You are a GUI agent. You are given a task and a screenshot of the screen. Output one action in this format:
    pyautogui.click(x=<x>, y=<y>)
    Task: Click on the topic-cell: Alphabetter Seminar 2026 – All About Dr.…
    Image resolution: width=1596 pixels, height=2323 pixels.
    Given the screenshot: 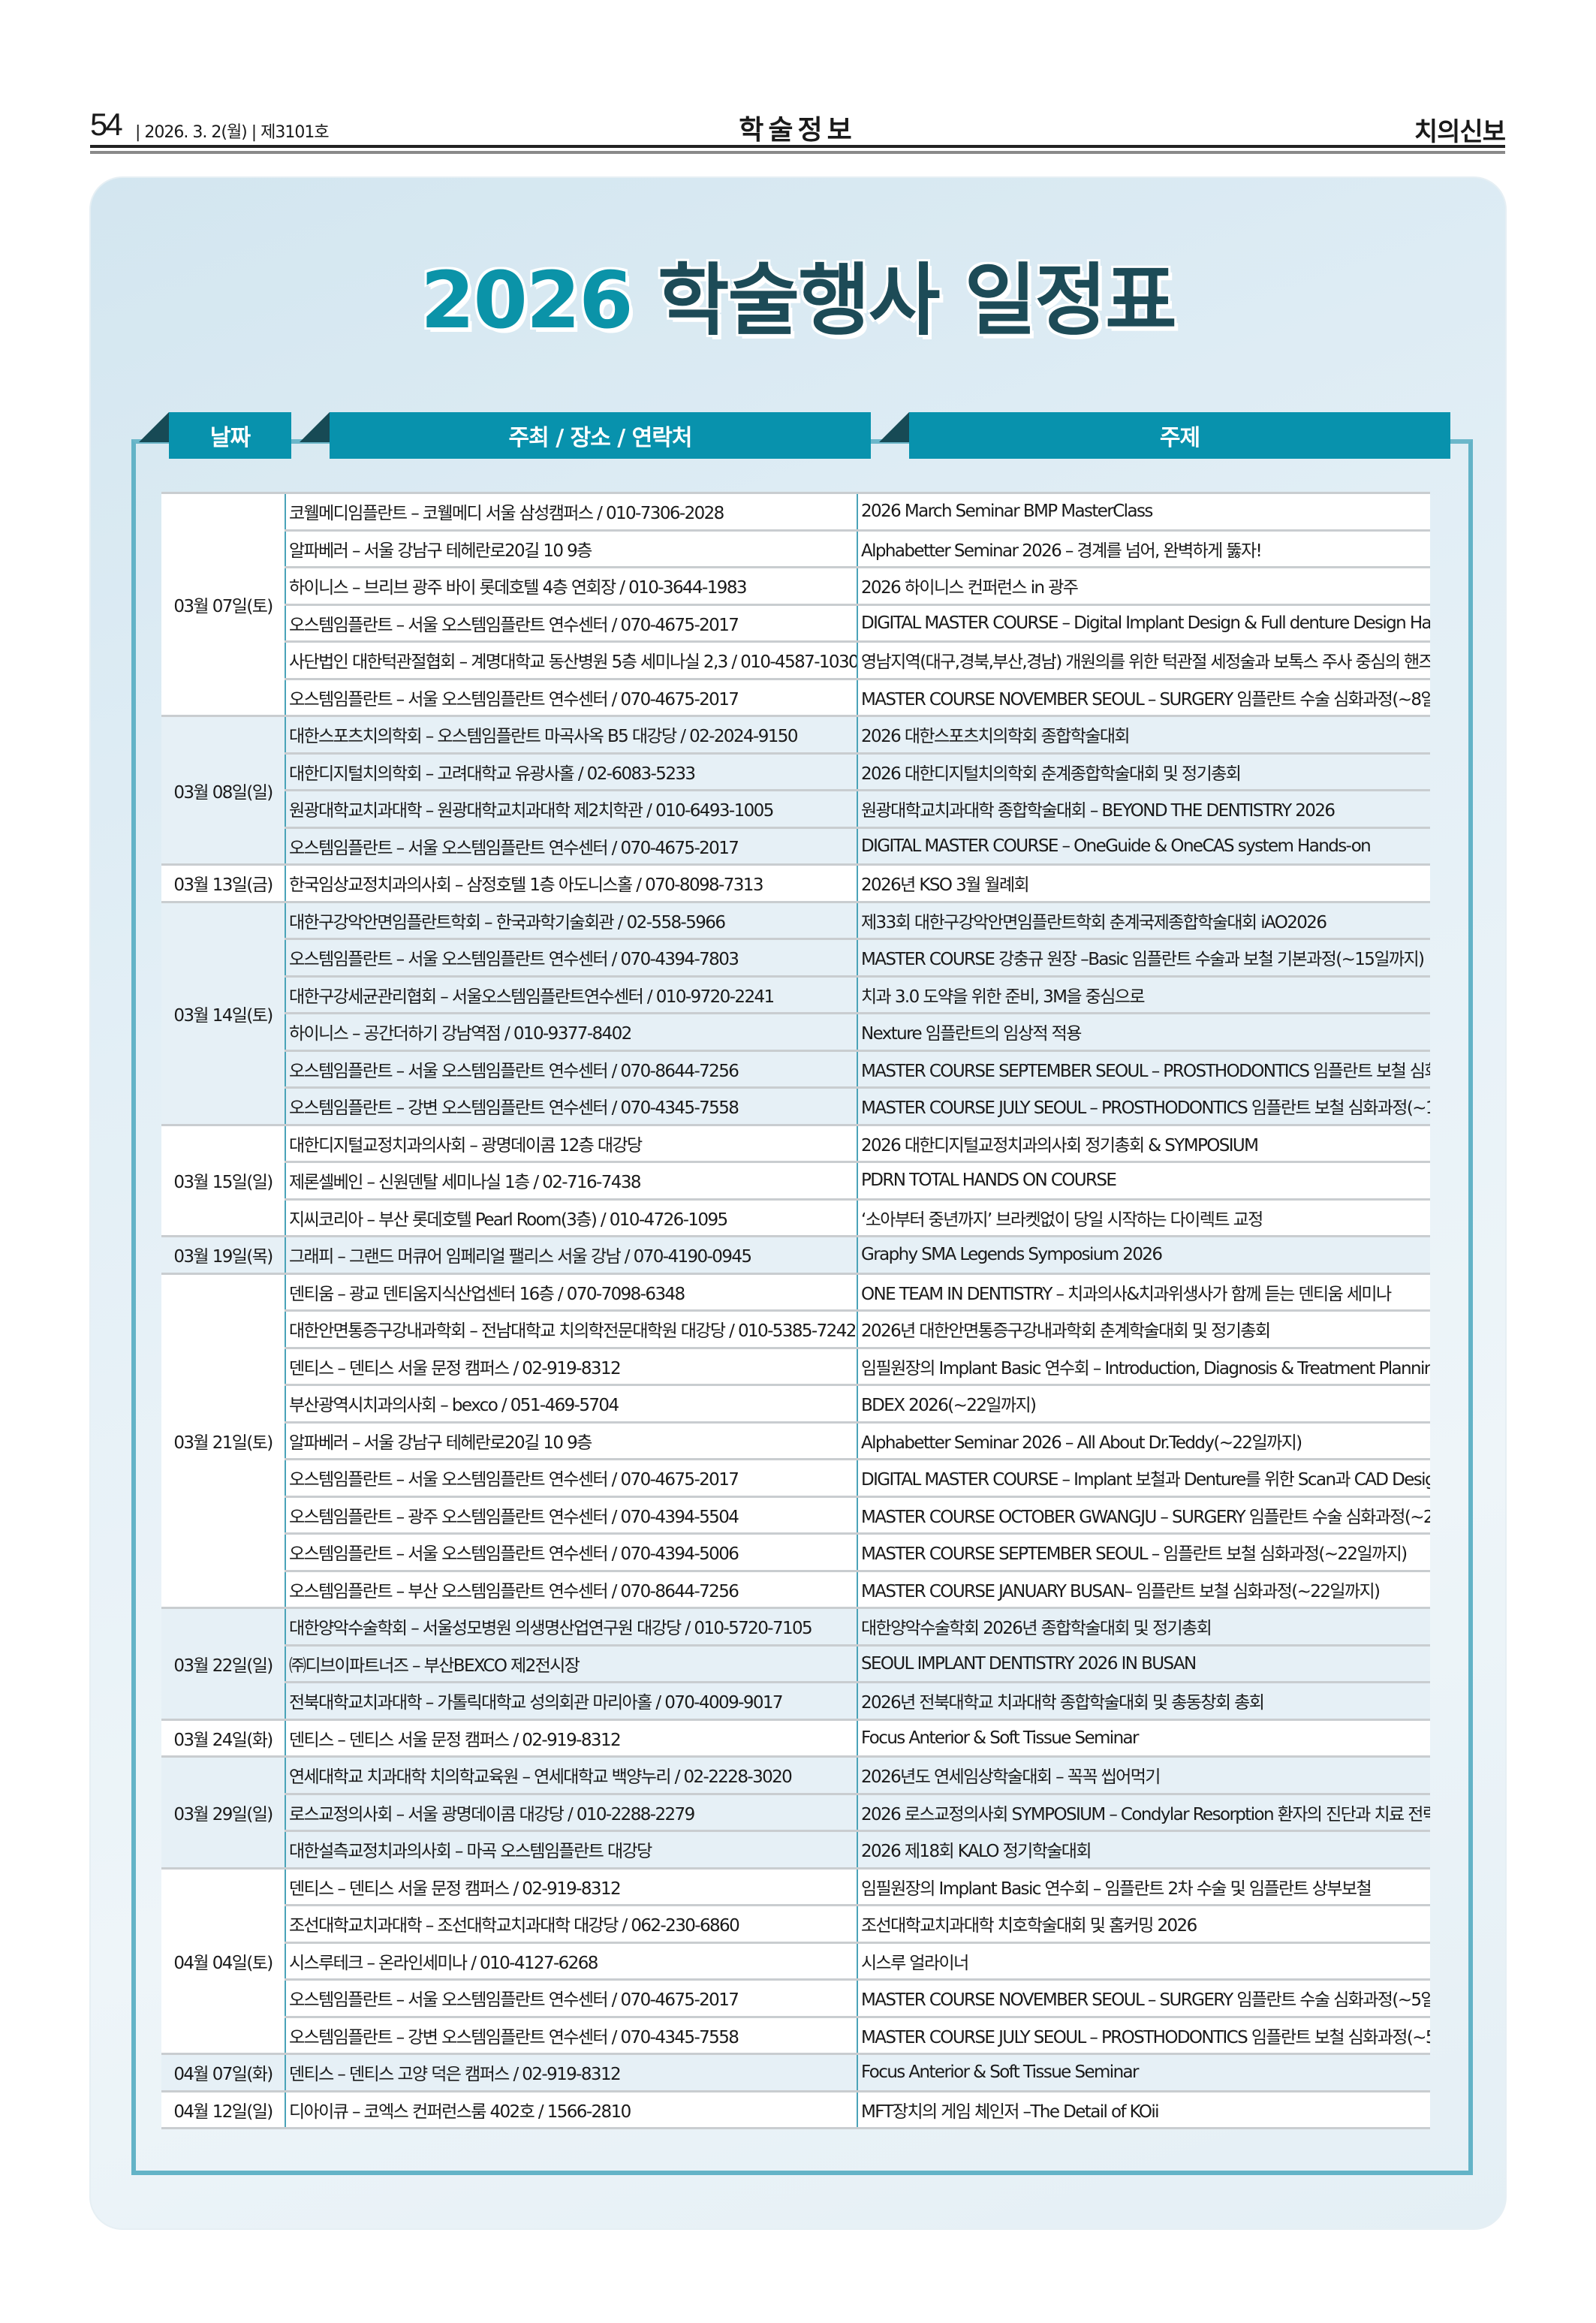 What is the action you would take?
    pyautogui.click(x=1143, y=1441)
    